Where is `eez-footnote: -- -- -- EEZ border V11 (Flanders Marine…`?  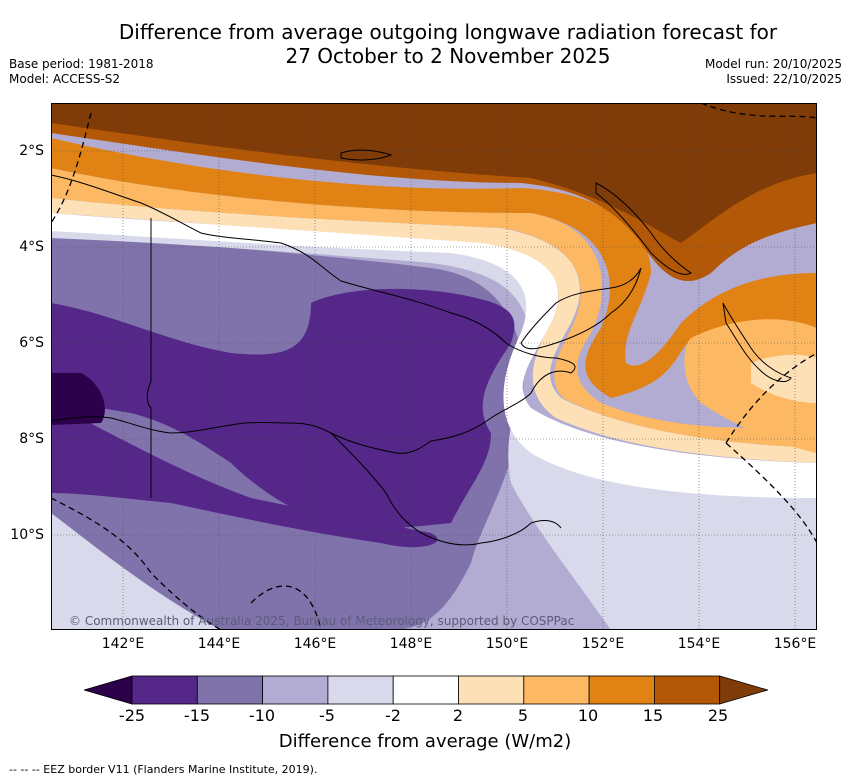
eez-footnote: -- -- -- EEZ border V11 (Flanders Marine… is located at coordinates (163, 769).